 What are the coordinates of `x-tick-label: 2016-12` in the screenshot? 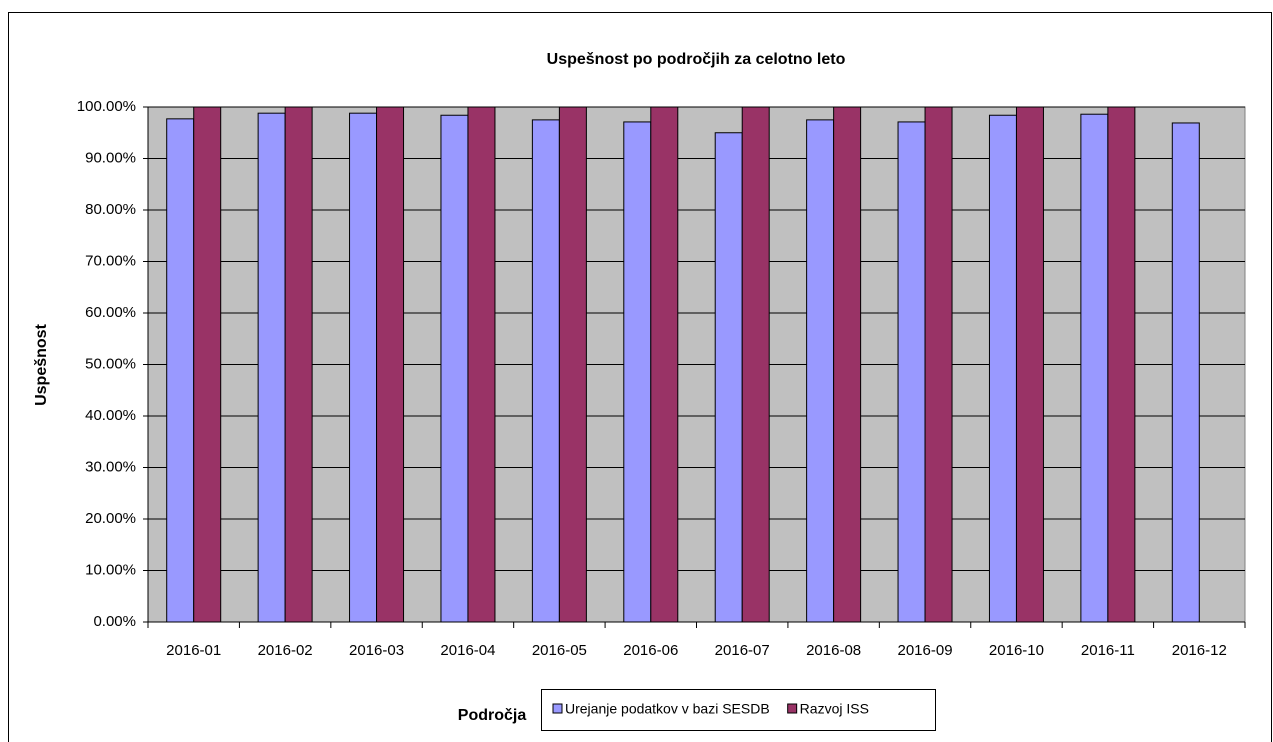 It's located at (1199, 650).